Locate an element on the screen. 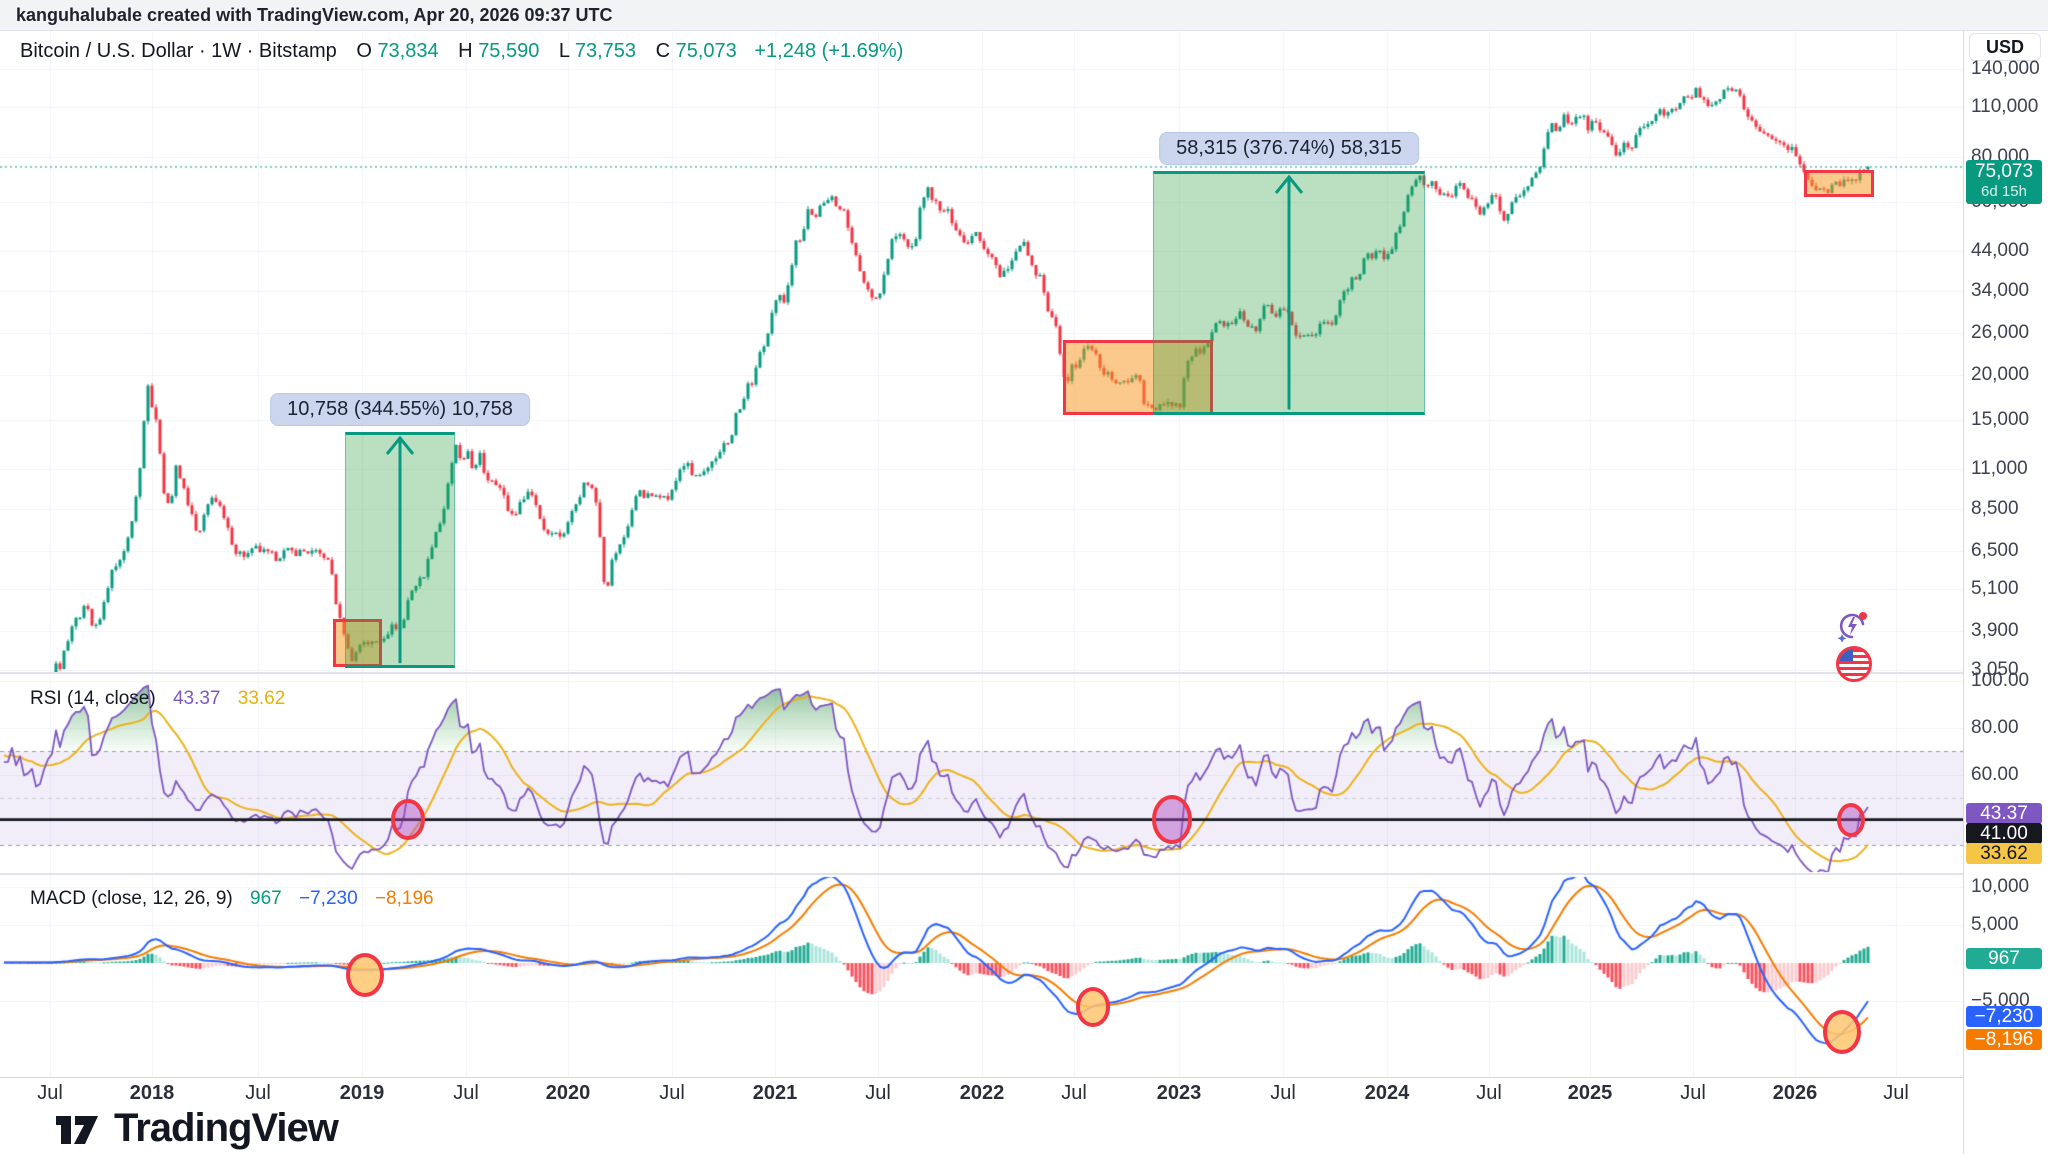  last-price-badge: 75,073 6d 15h is located at coordinates (2004, 182).